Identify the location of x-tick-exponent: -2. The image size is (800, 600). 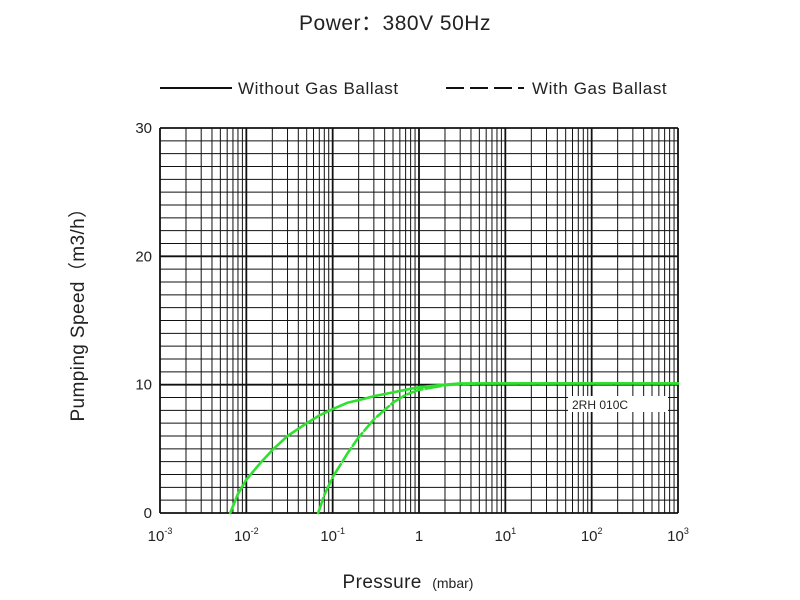
(255, 531).